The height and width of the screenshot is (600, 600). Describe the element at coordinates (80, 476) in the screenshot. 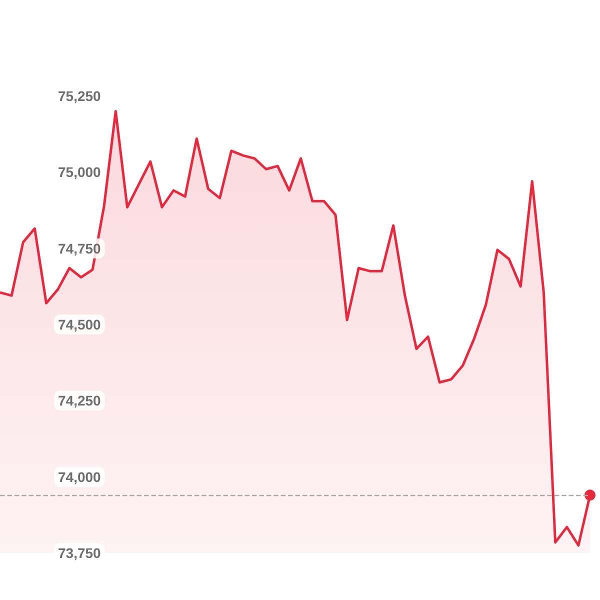

I see `y-tick-label: 74,000` at that location.